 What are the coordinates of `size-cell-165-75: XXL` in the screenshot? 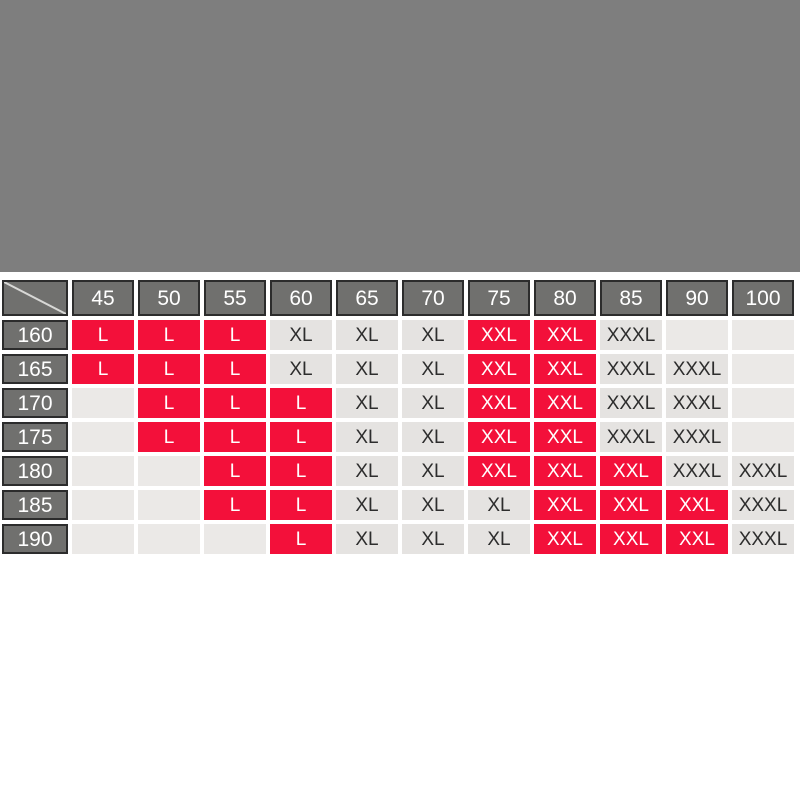 It's located at (499, 369).